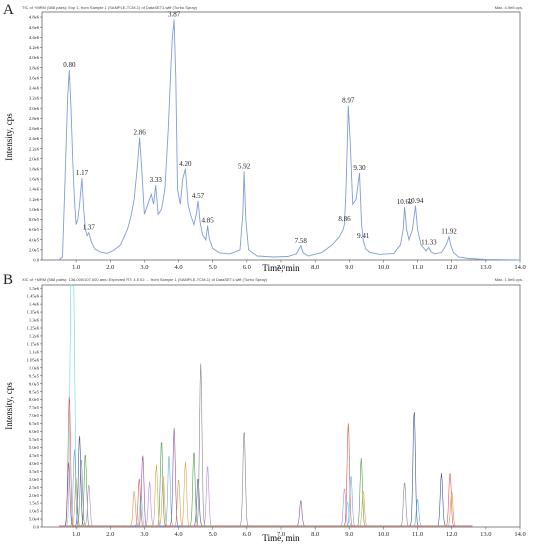 Image resolution: width=533 pixels, height=550 pixels. What do you see at coordinates (34, 158) in the screenshot?
I see `a-ytick-label: 2.0e6` at bounding box center [34, 158].